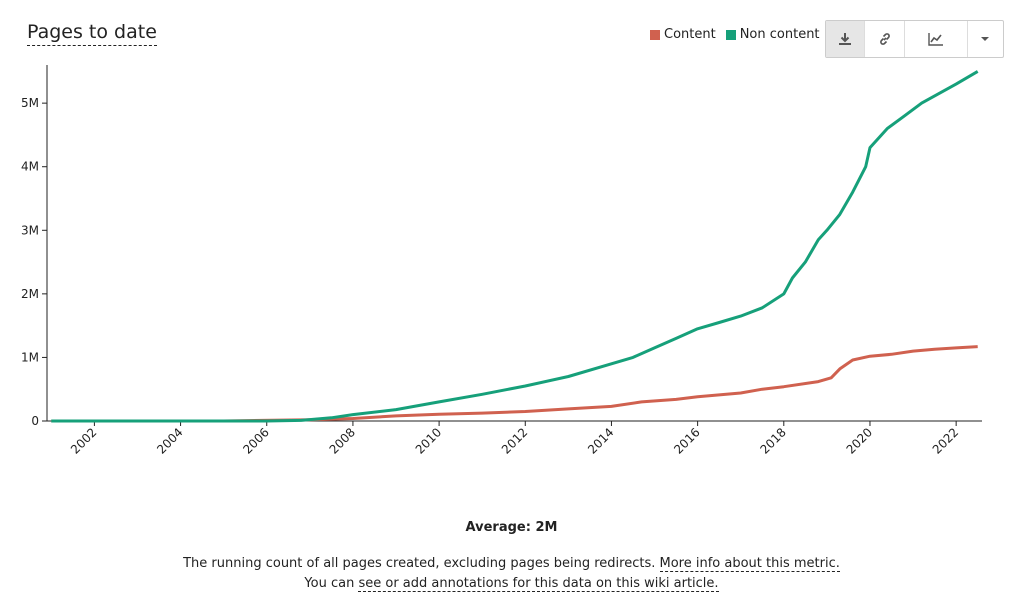 Image resolution: width=1023 pixels, height=615 pixels. Describe the element at coordinates (686, 440) in the screenshot. I see `x-tick-label: 2016` at that location.